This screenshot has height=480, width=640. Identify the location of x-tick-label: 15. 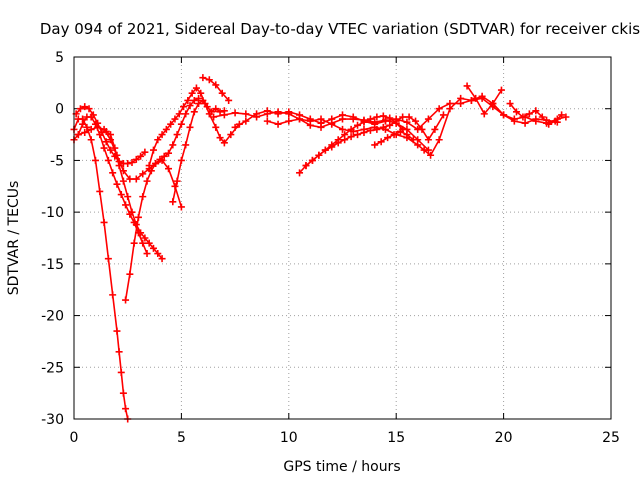
(396, 438).